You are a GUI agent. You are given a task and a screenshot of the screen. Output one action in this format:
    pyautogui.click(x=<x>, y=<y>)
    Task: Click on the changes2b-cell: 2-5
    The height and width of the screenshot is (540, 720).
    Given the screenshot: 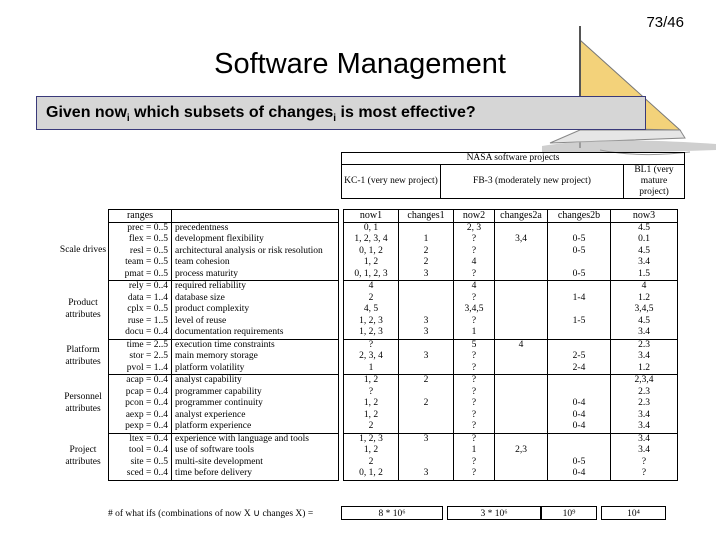 What is the action you would take?
    pyautogui.click(x=579, y=357)
    